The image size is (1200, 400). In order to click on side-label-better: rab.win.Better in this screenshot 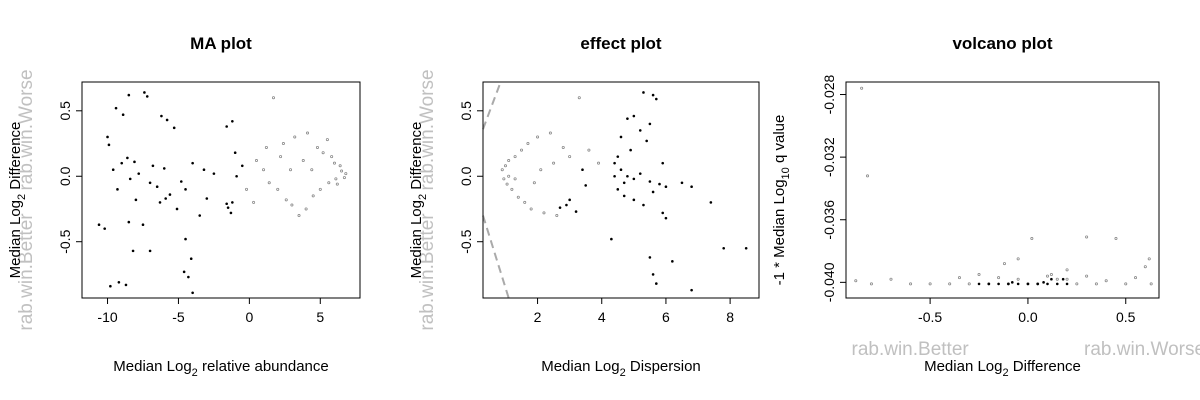, I will do `click(427, 272)`.